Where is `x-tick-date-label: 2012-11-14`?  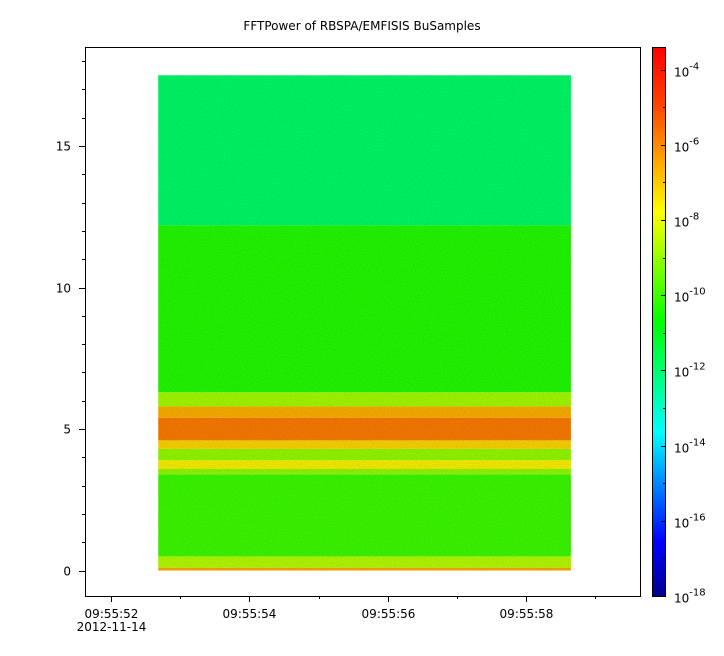
x-tick-date-label: 2012-11-14 is located at coordinates (112, 627).